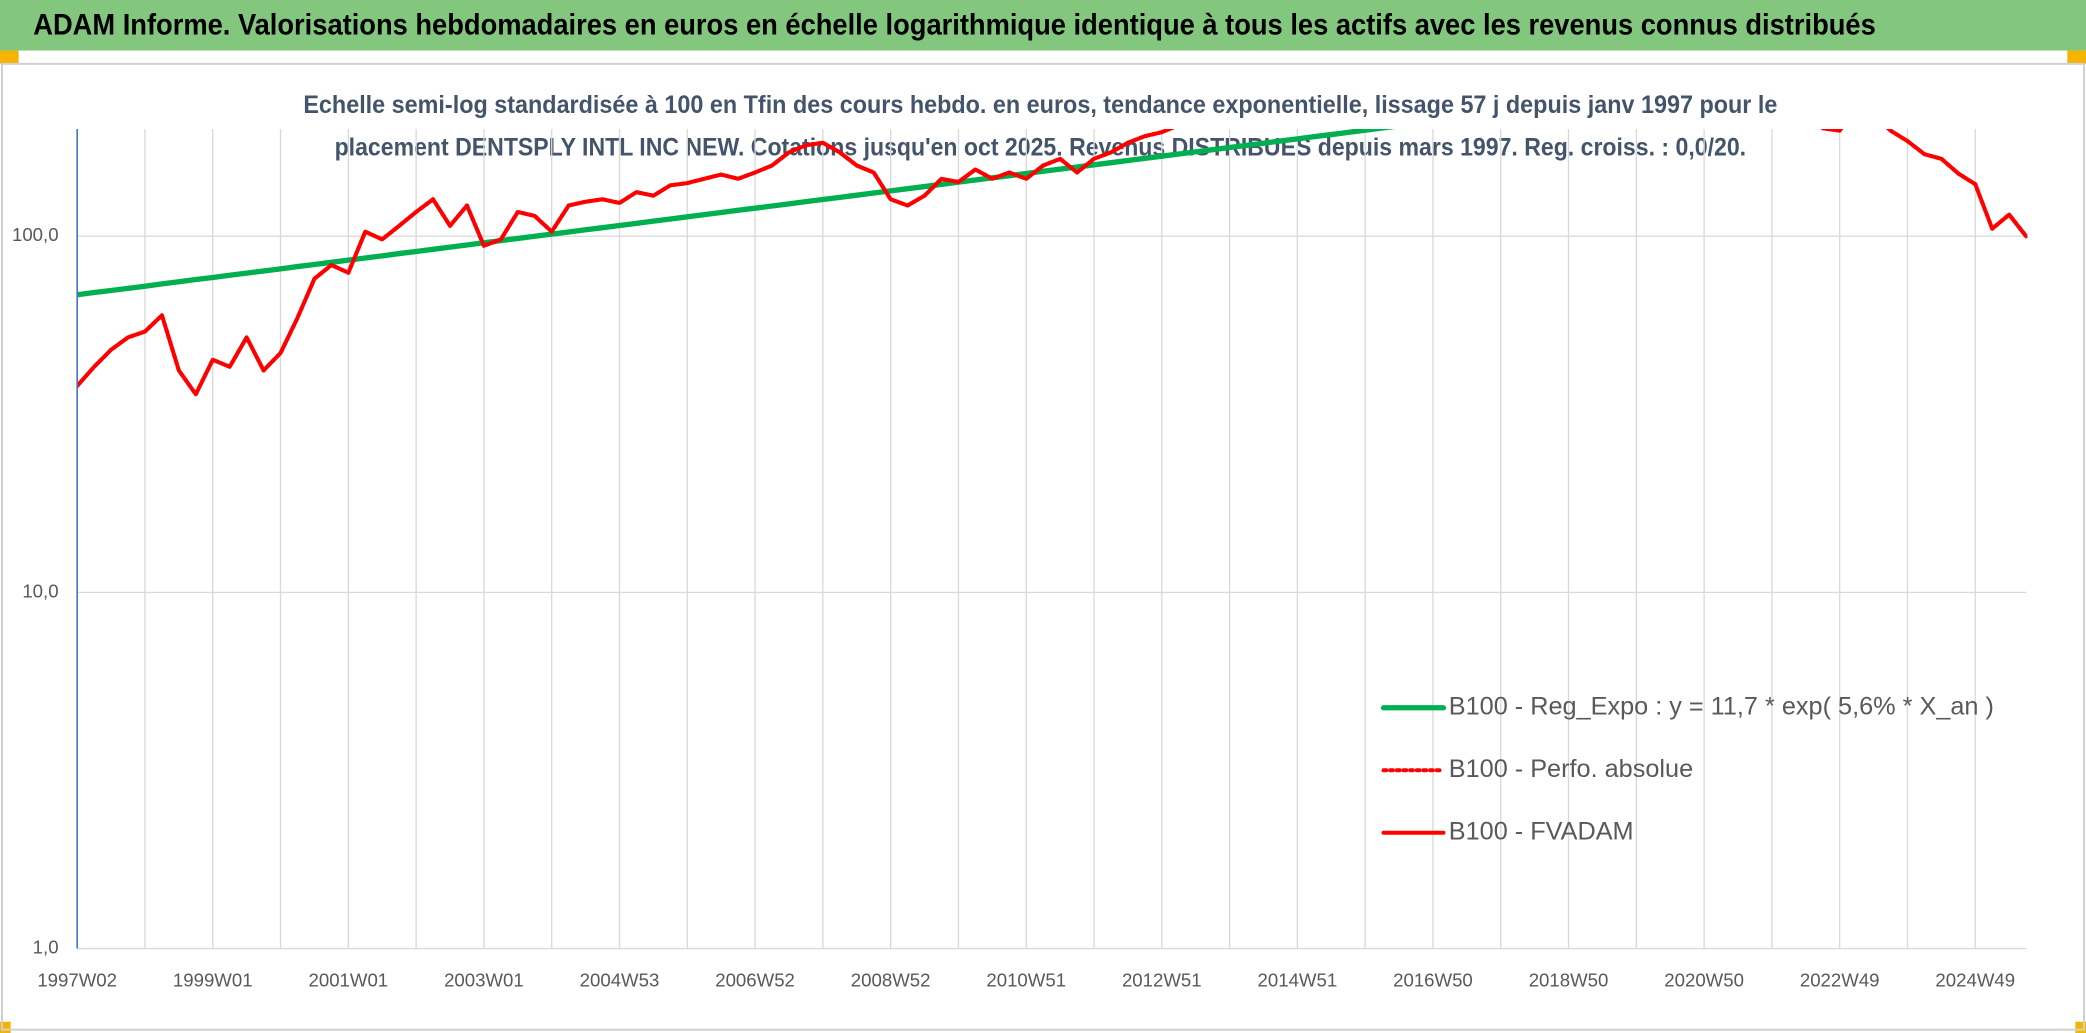 Image resolution: width=2086 pixels, height=1033 pixels. I want to click on y-tick-label: 10,0, so click(40, 590).